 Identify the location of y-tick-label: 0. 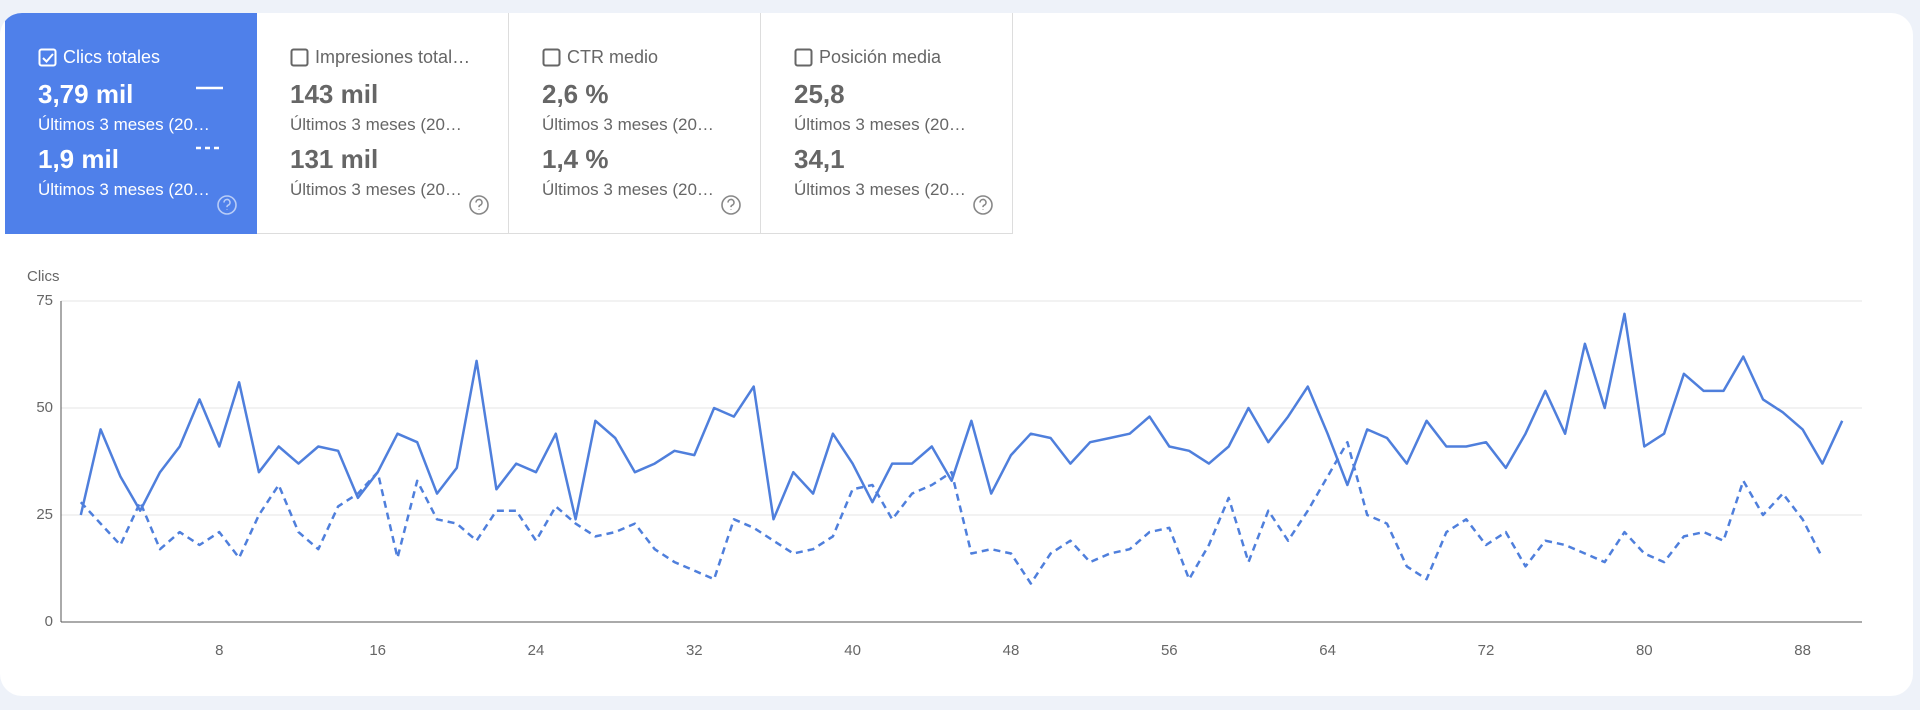
(49, 621).